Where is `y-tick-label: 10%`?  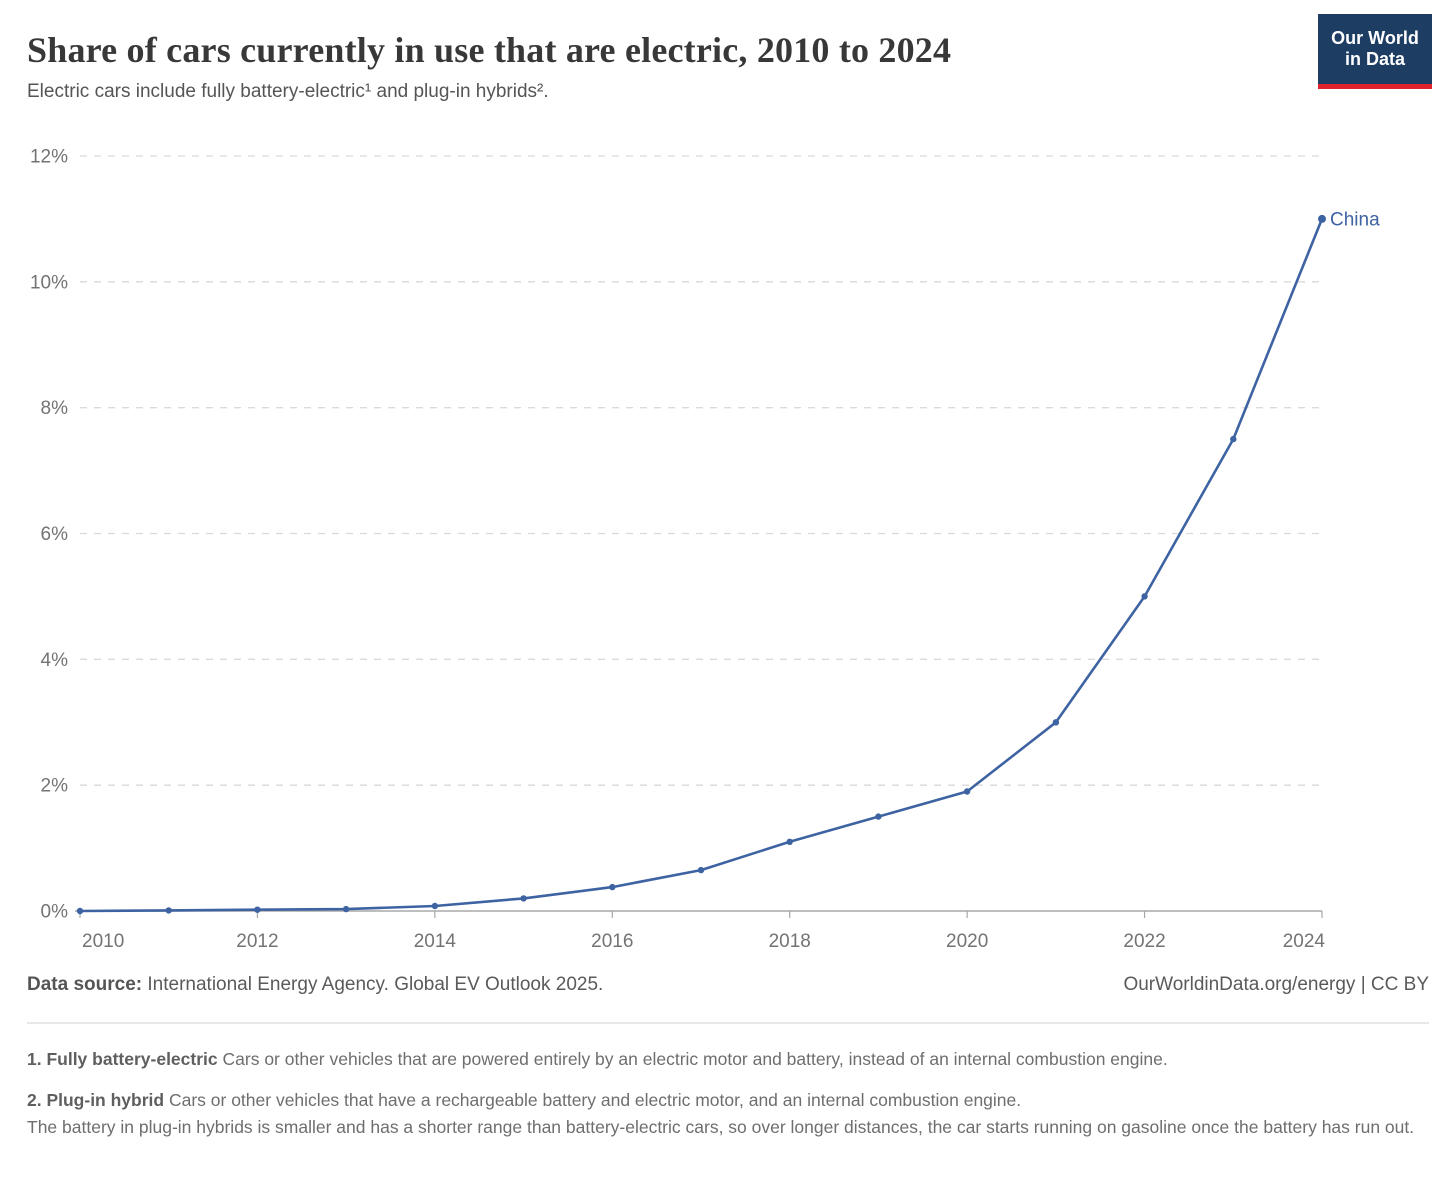
y-tick-label: 10% is located at coordinates (49, 282).